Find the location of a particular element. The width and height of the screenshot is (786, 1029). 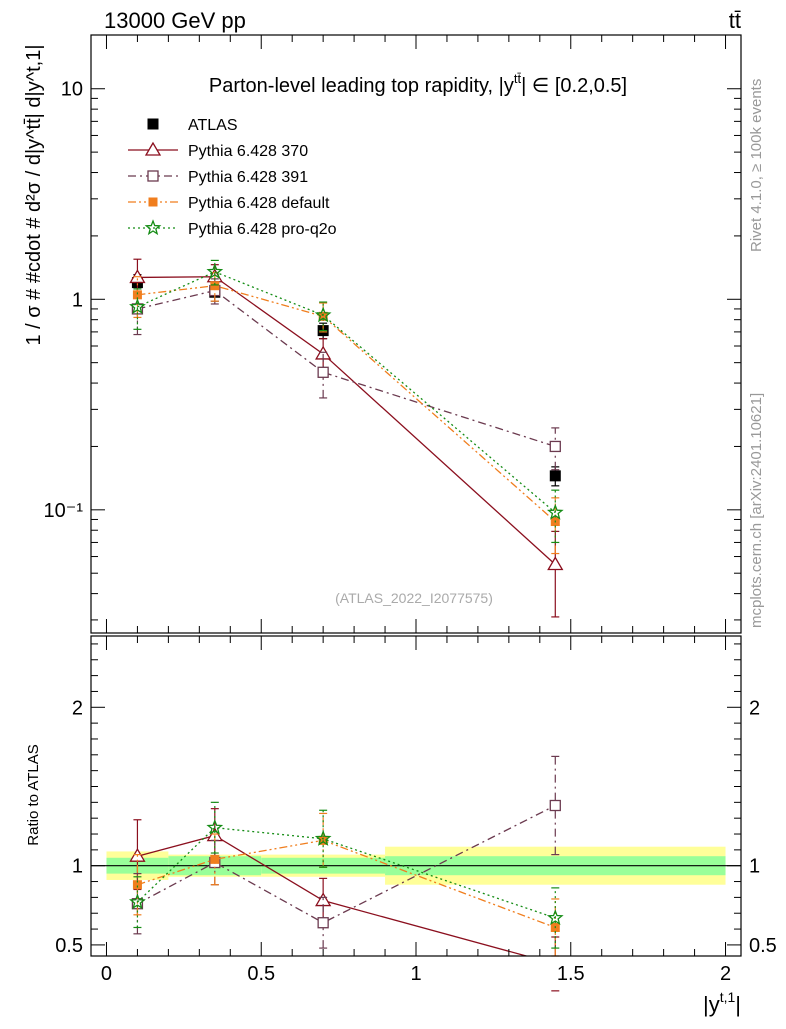

x-tick-label: 0.5 is located at coordinates (261, 974).